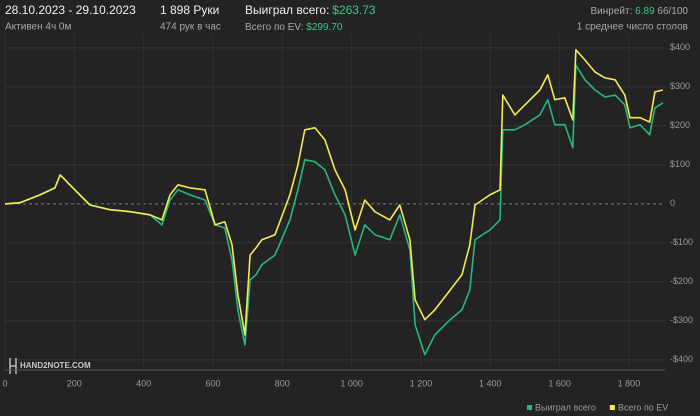  What do you see at coordinates (643, 407) in the screenshot?
I see `legend-label: Всего по EV` at bounding box center [643, 407].